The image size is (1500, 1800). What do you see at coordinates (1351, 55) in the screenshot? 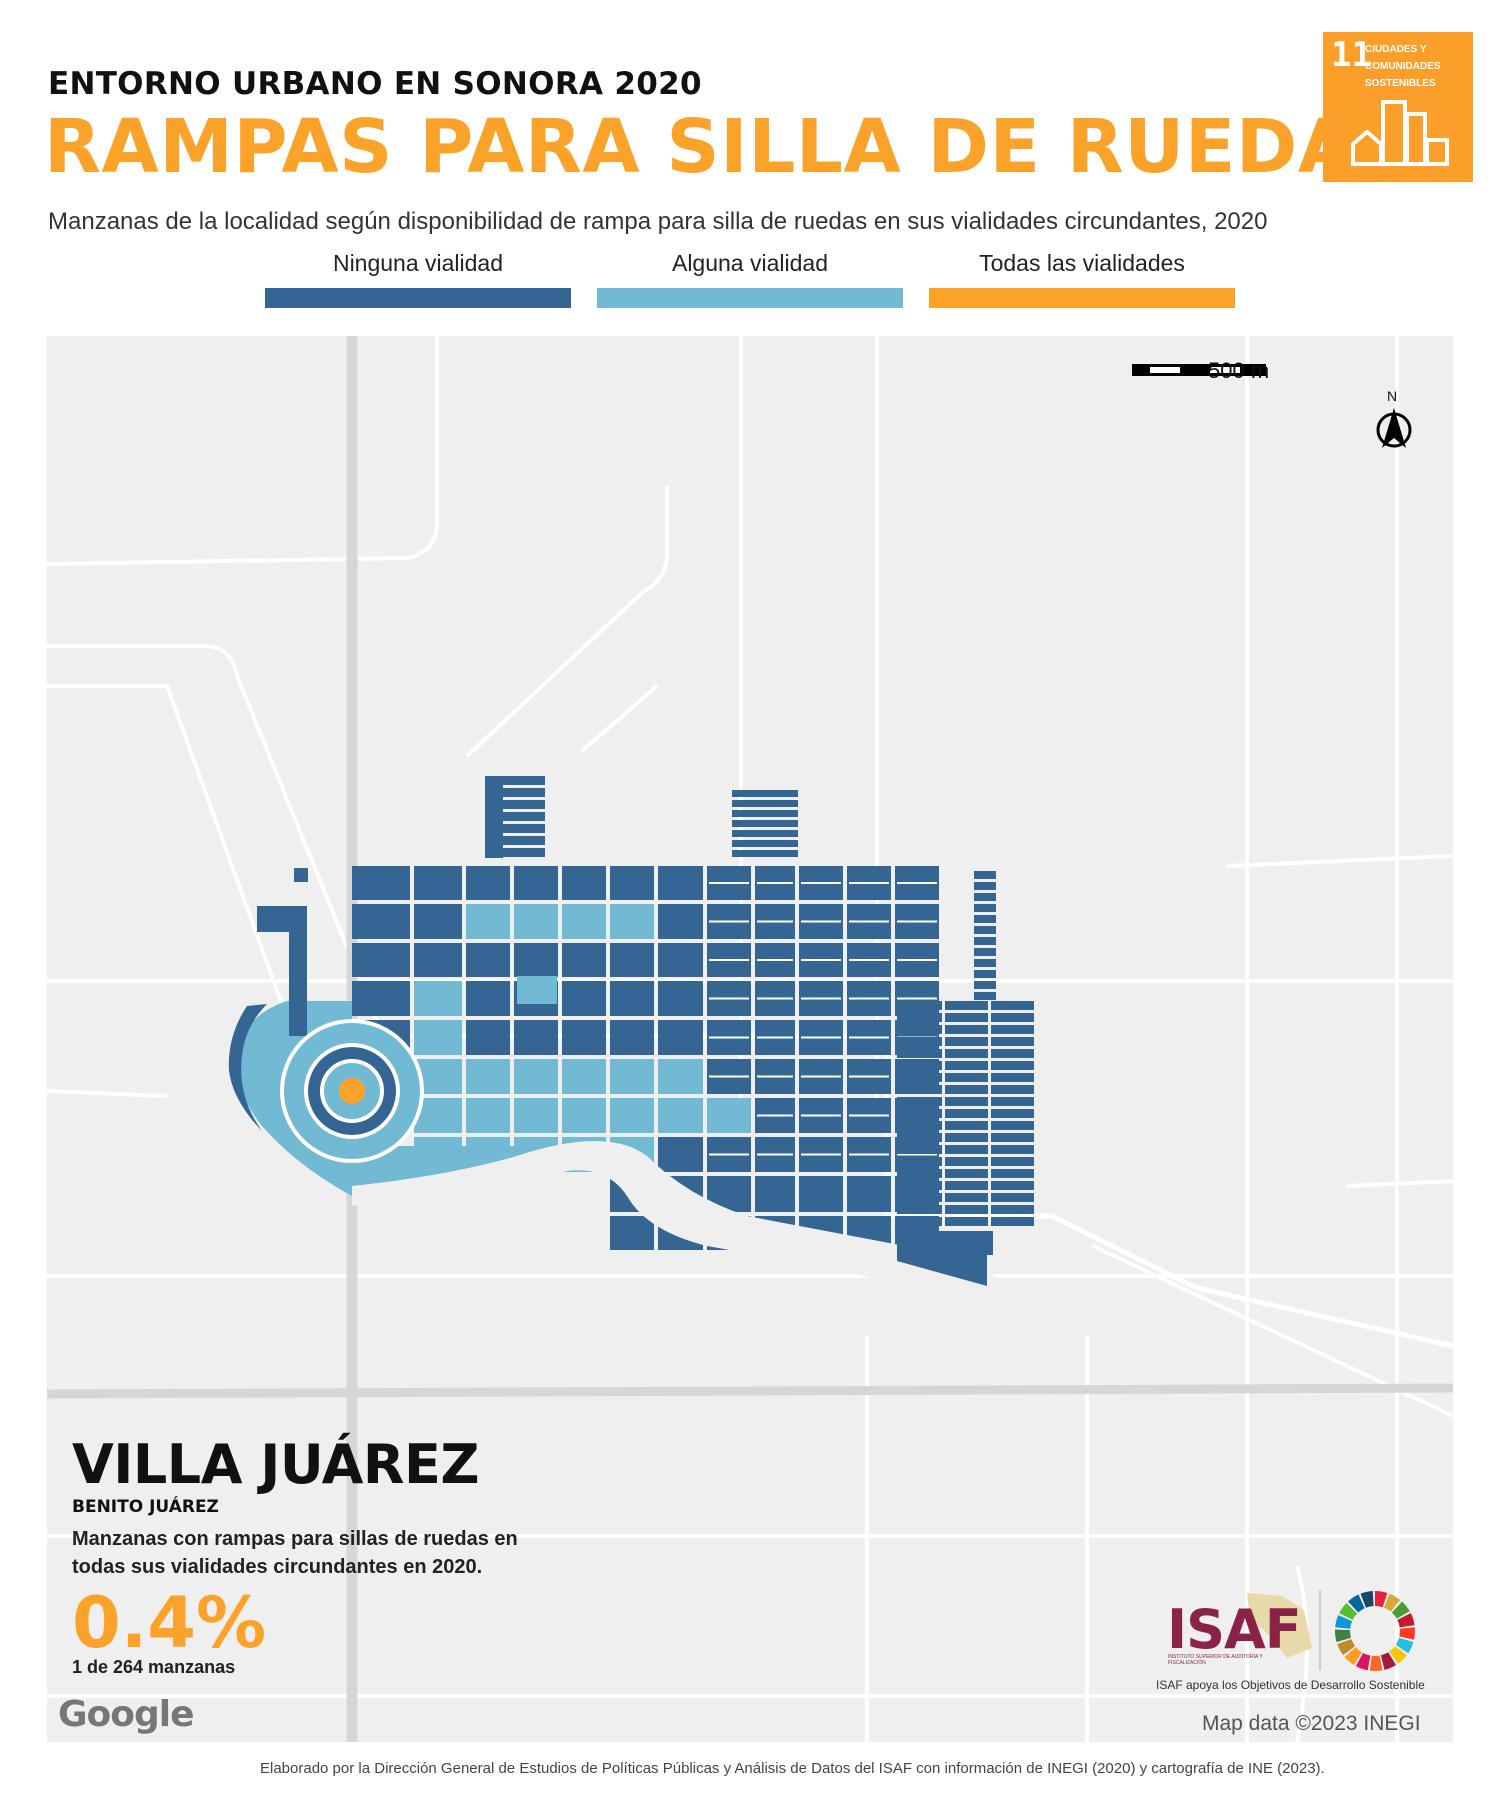
I see `sdg-number: 11` at bounding box center [1351, 55].